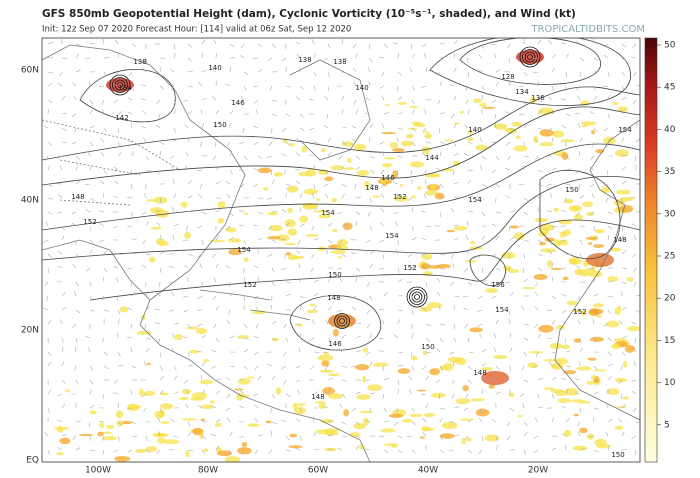 This screenshot has height=478, width=700. What do you see at coordinates (669, 341) in the screenshot?
I see `colorbar-tick-label: 15` at bounding box center [669, 341].